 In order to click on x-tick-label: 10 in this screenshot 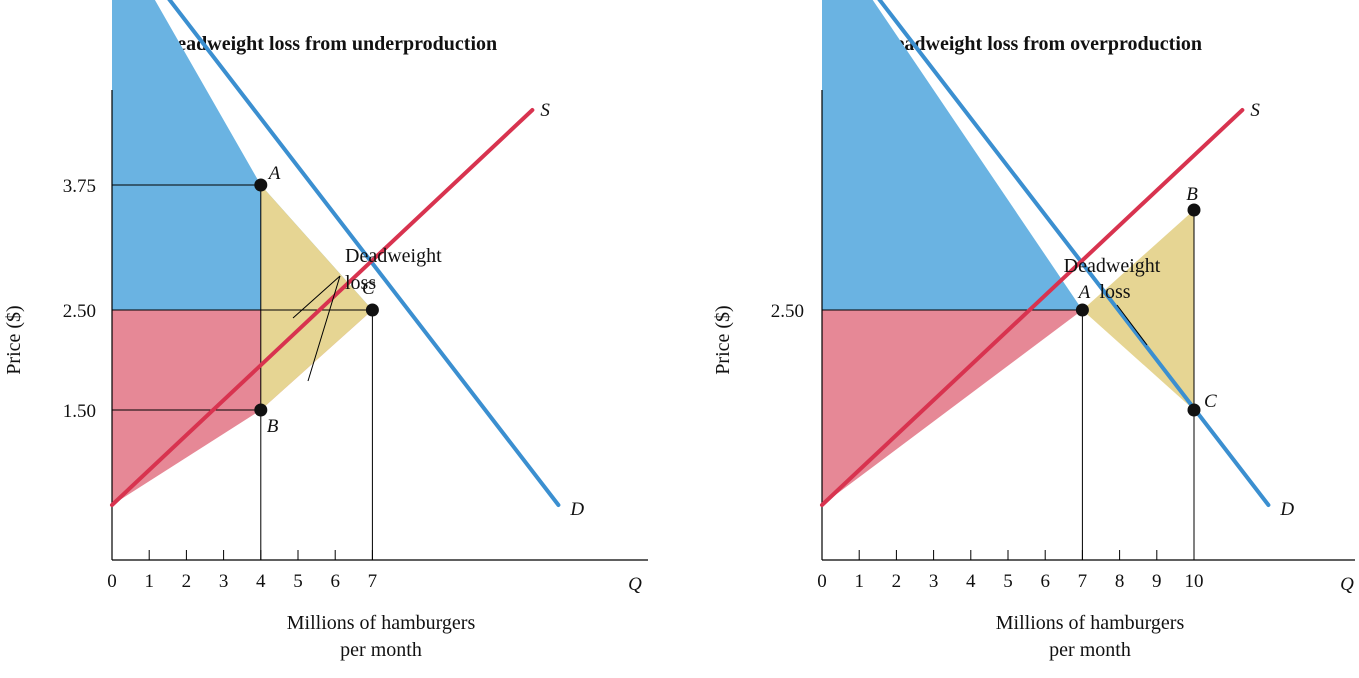, I will do `click(1194, 581)`.